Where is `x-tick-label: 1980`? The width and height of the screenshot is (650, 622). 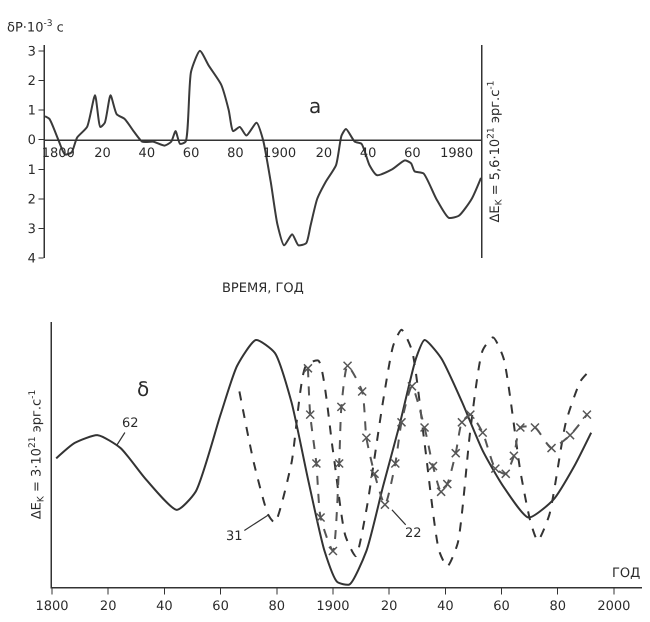
x-tick-label: 1980 is located at coordinates (457, 153).